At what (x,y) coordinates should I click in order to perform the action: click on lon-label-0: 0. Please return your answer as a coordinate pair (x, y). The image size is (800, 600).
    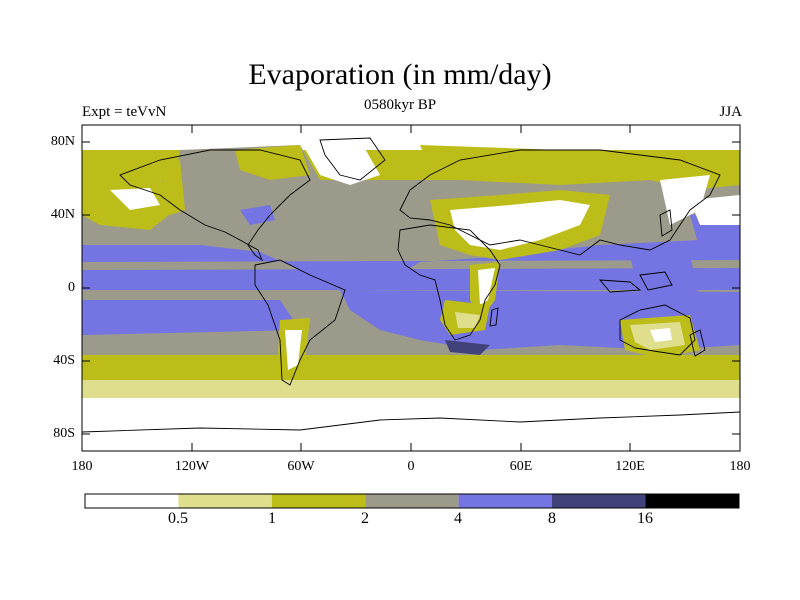
    Looking at the image, I should click on (411, 466).